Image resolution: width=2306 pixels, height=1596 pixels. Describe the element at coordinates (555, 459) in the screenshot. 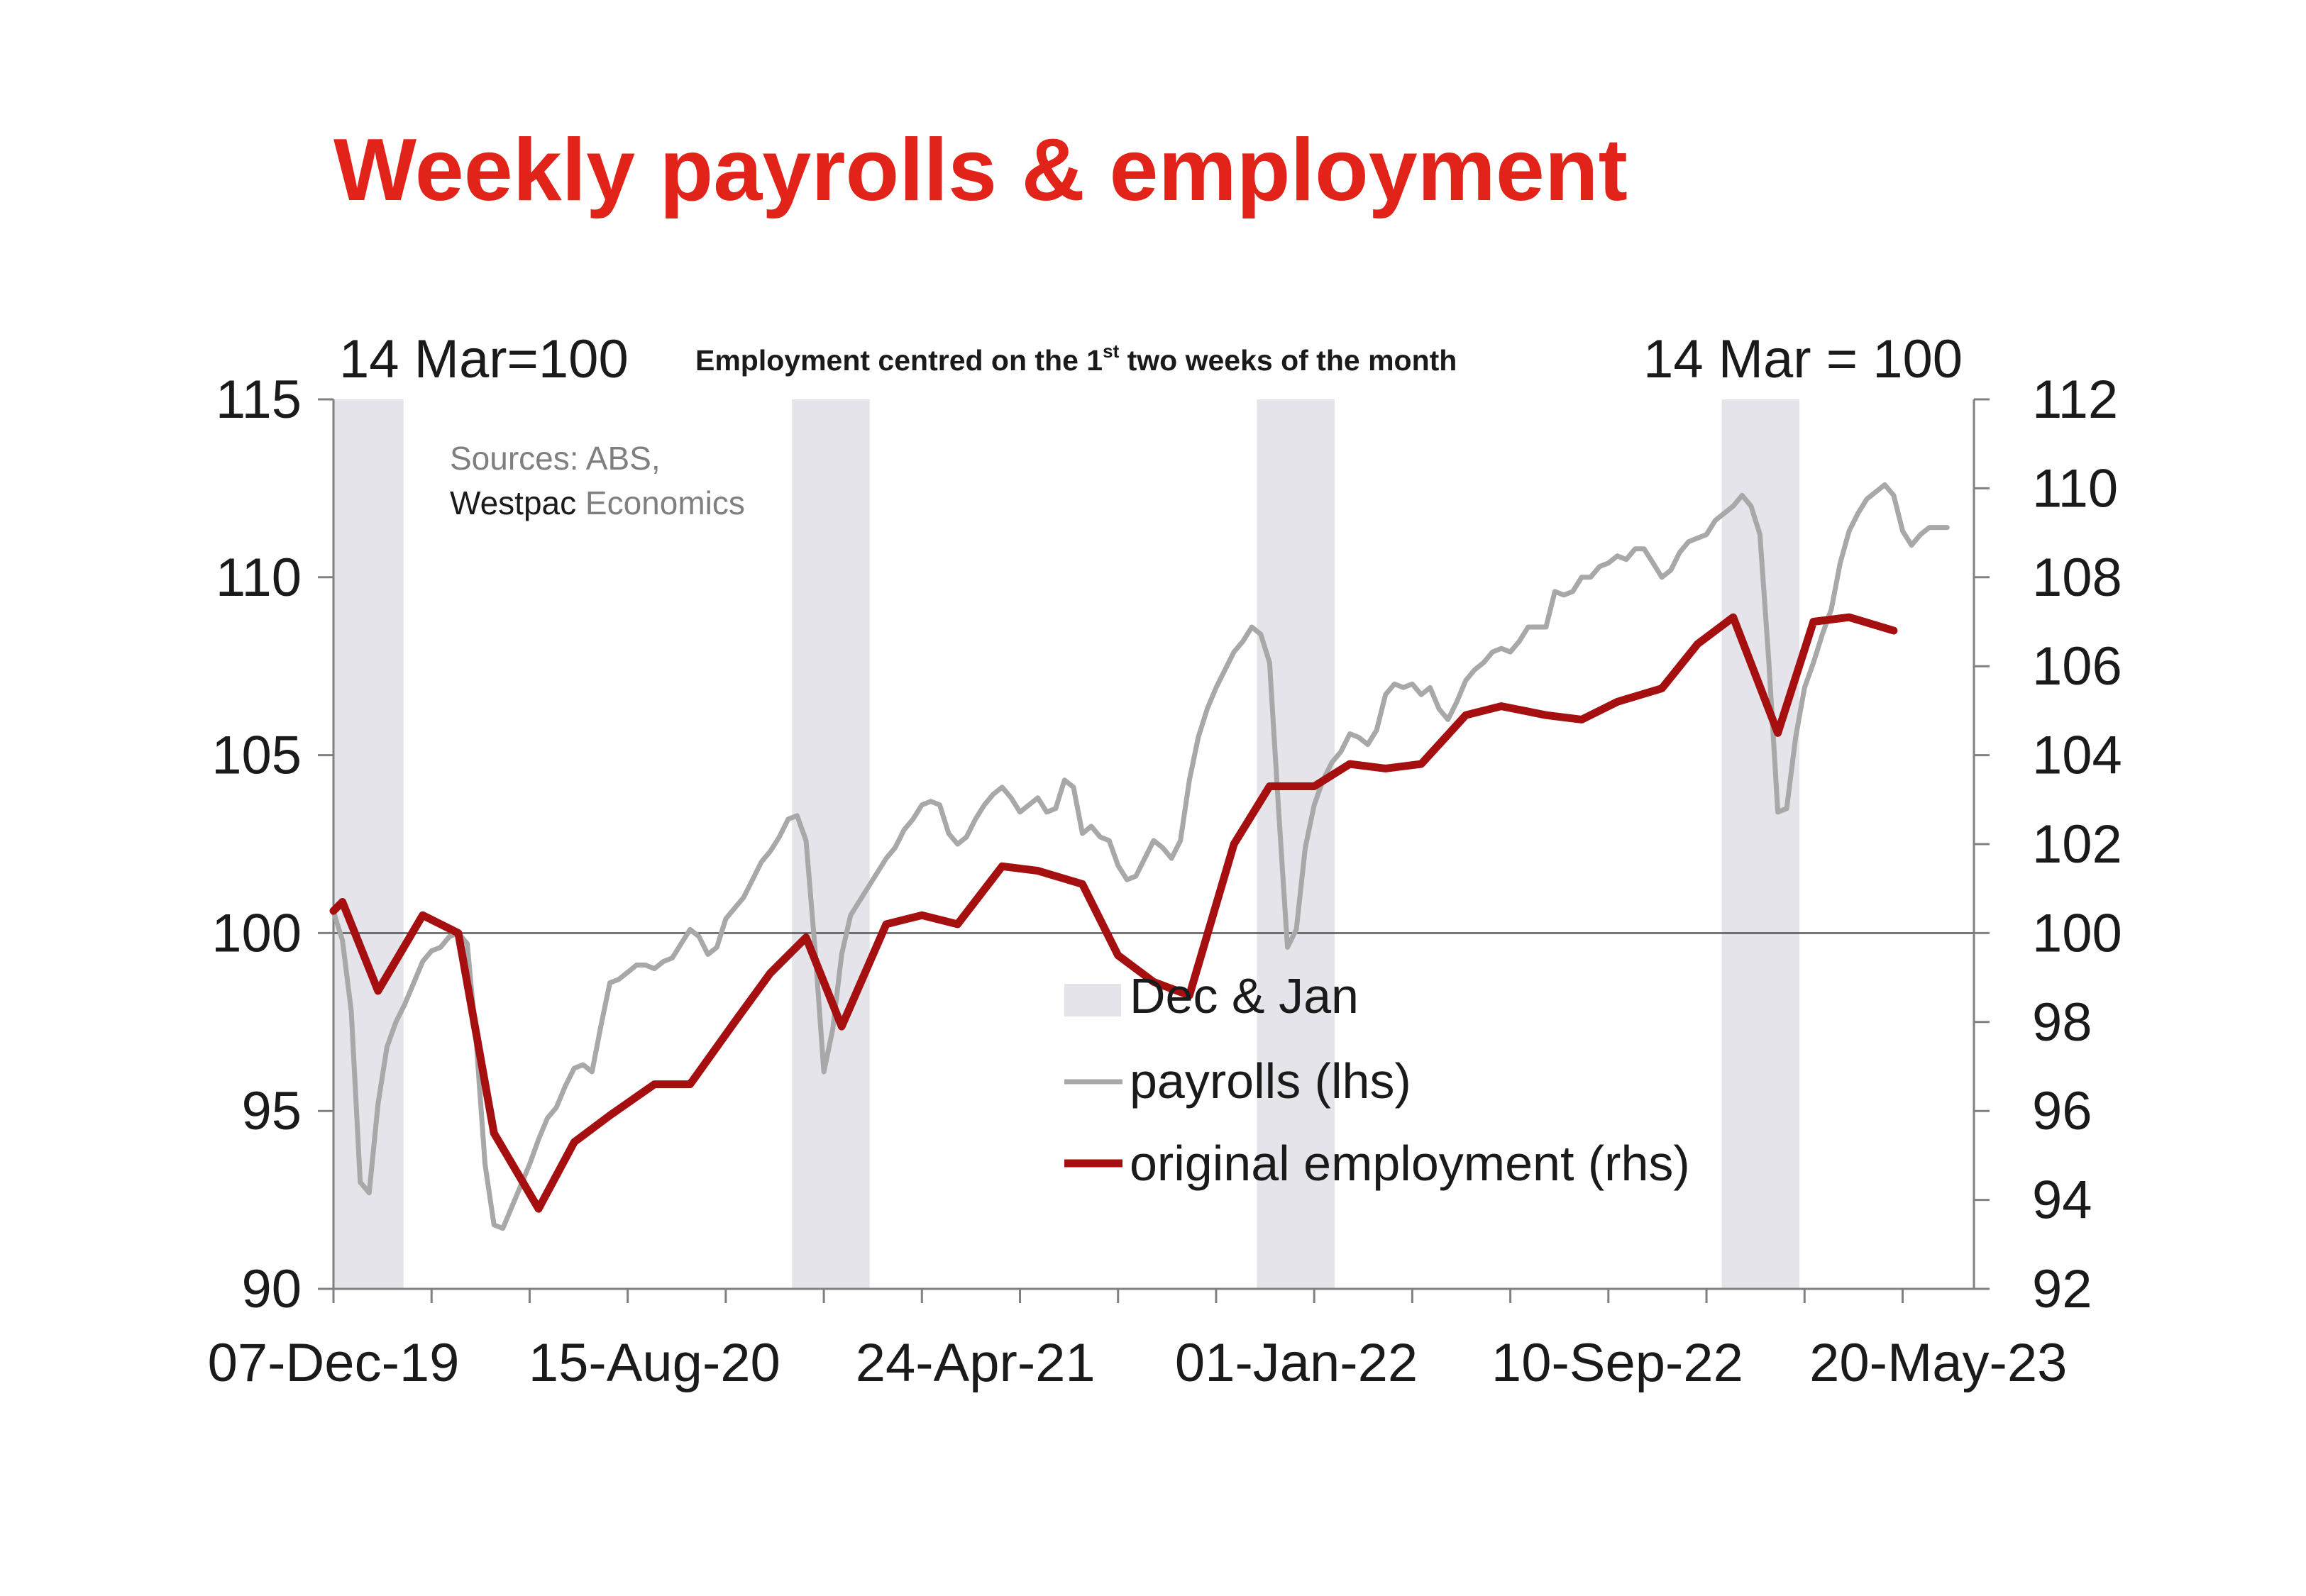

I see `source-note-line1: Sources: ABS,` at that location.